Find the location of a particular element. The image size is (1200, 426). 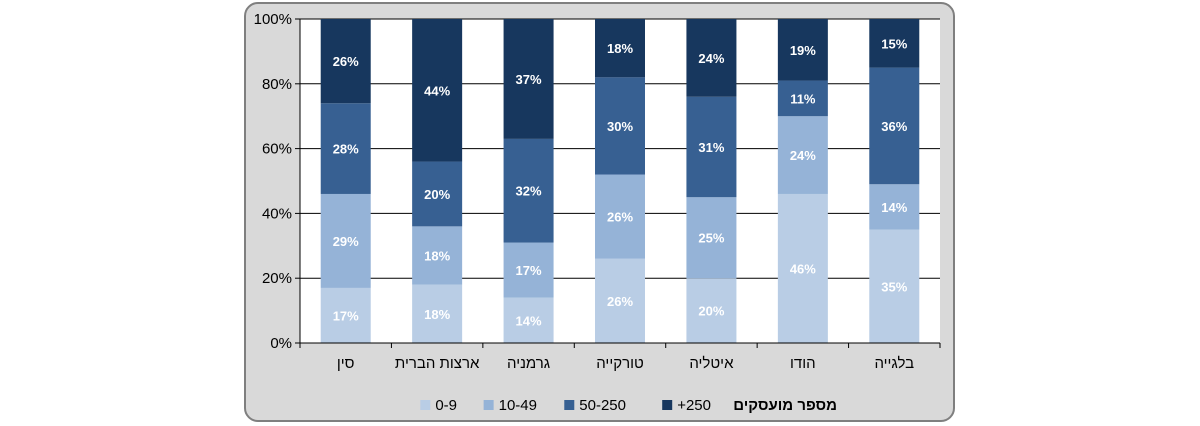

data-label: 30% is located at coordinates (620, 126).